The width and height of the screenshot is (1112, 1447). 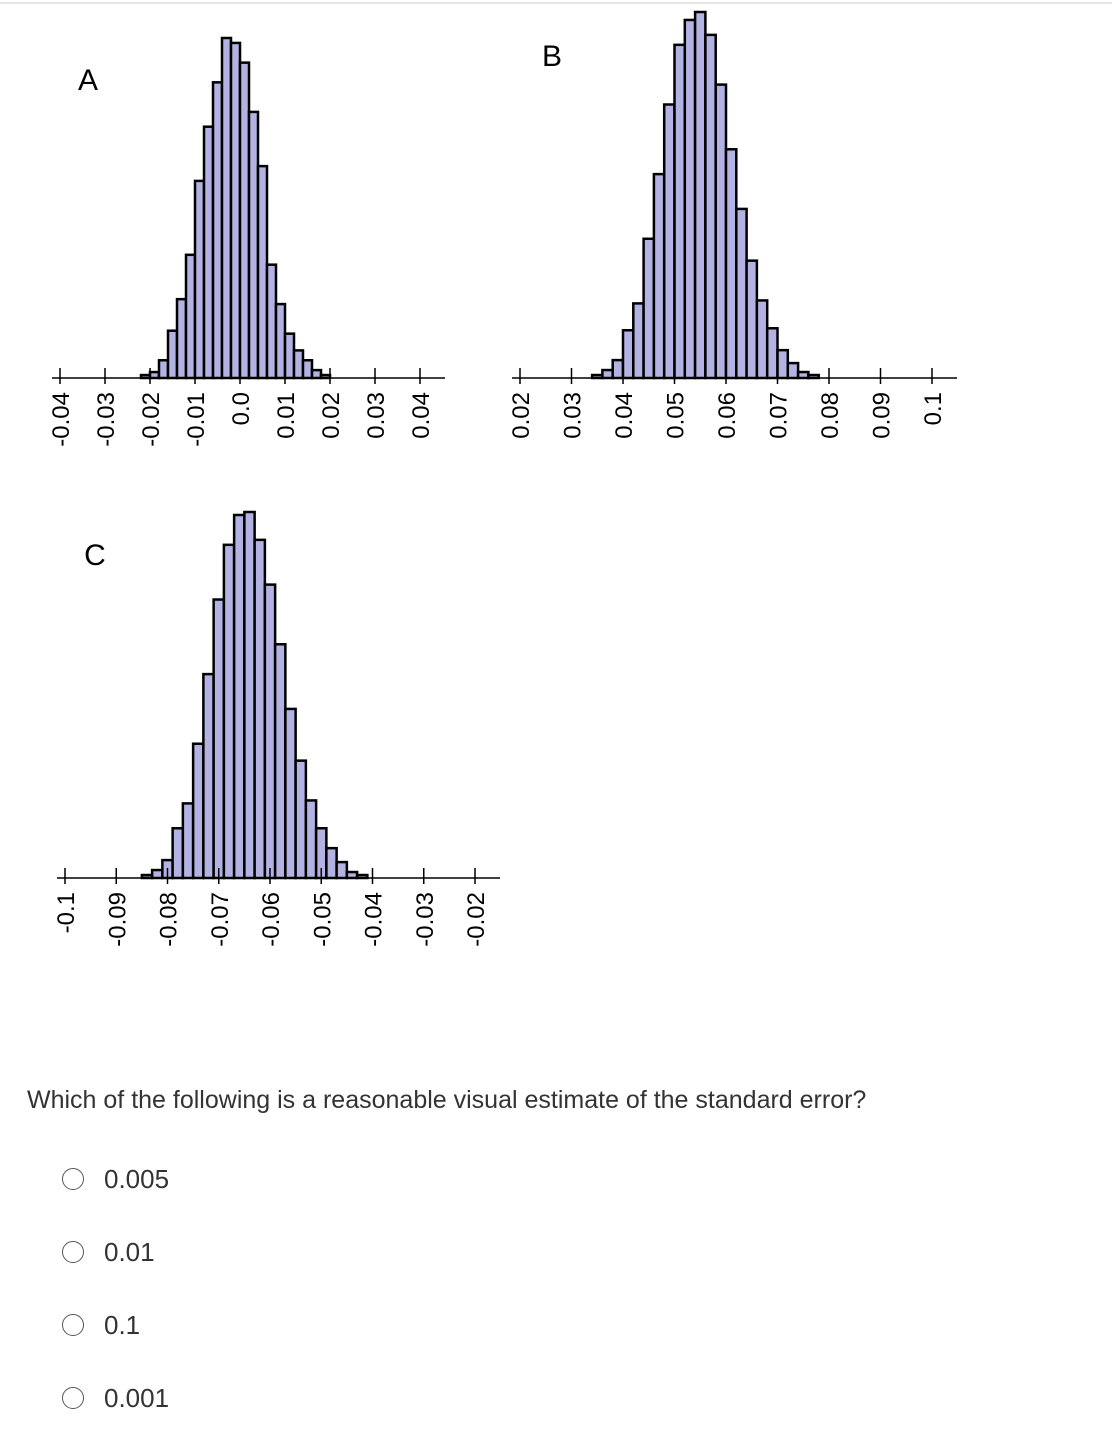 I want to click on tick-label: 0.1, so click(x=933, y=408).